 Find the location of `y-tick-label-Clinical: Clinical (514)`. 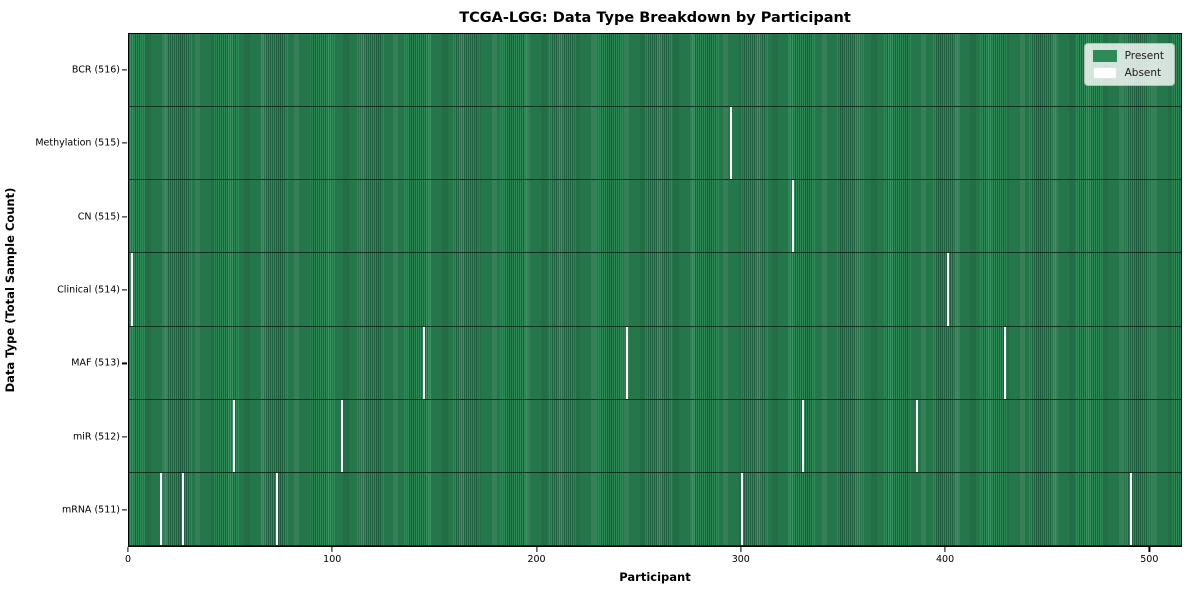

y-tick-label-Clinical: Clinical (514) is located at coordinates (88, 290).